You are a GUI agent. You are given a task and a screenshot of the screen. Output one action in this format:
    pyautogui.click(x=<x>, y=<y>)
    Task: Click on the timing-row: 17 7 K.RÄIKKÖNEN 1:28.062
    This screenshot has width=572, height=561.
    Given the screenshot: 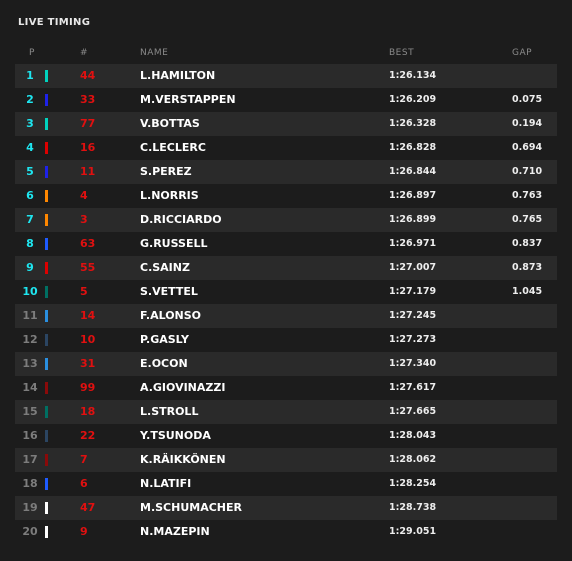 What is the action you would take?
    pyautogui.click(x=286, y=460)
    